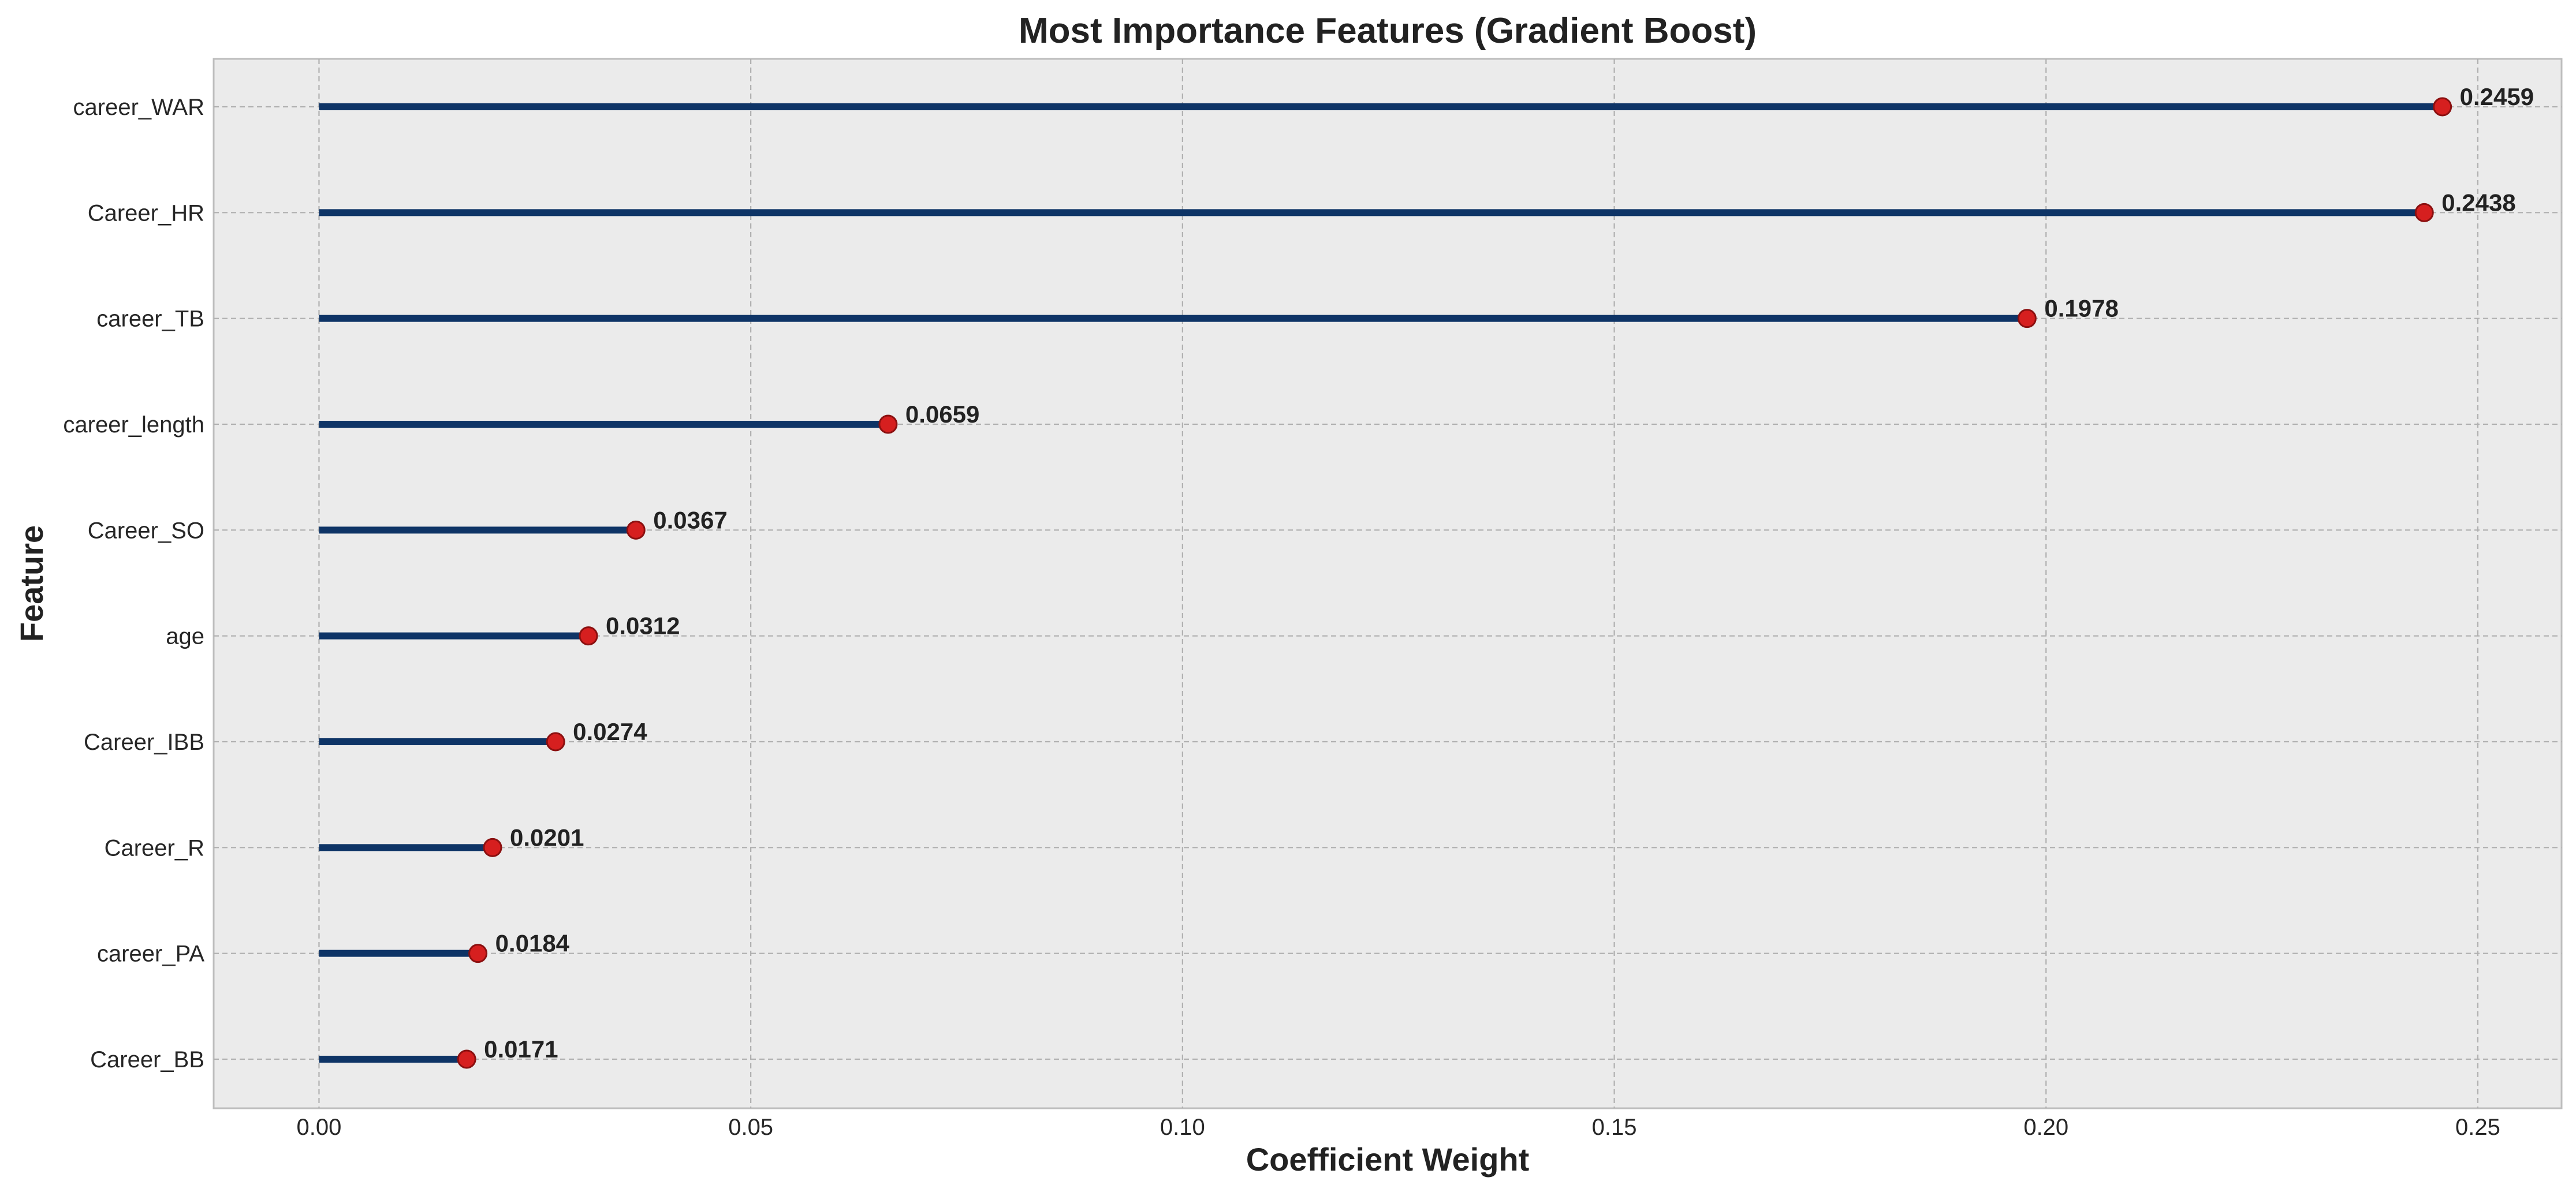  Describe the element at coordinates (2477, 1127) in the screenshot. I see `x-tick-label: 0.25` at that location.